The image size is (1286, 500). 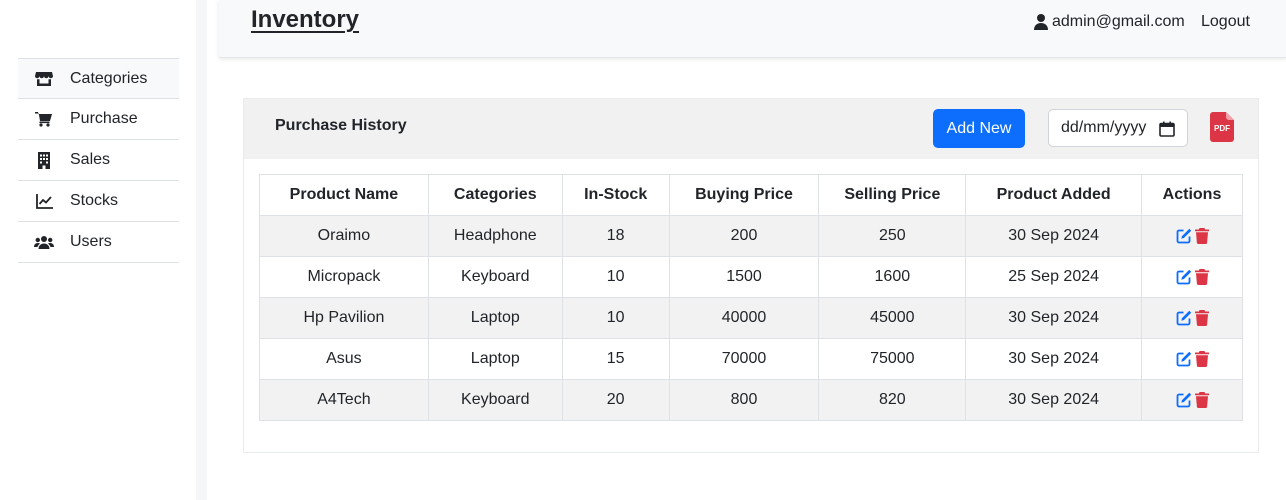 What do you see at coordinates (344, 195) in the screenshot?
I see `column-header: Product Name` at bounding box center [344, 195].